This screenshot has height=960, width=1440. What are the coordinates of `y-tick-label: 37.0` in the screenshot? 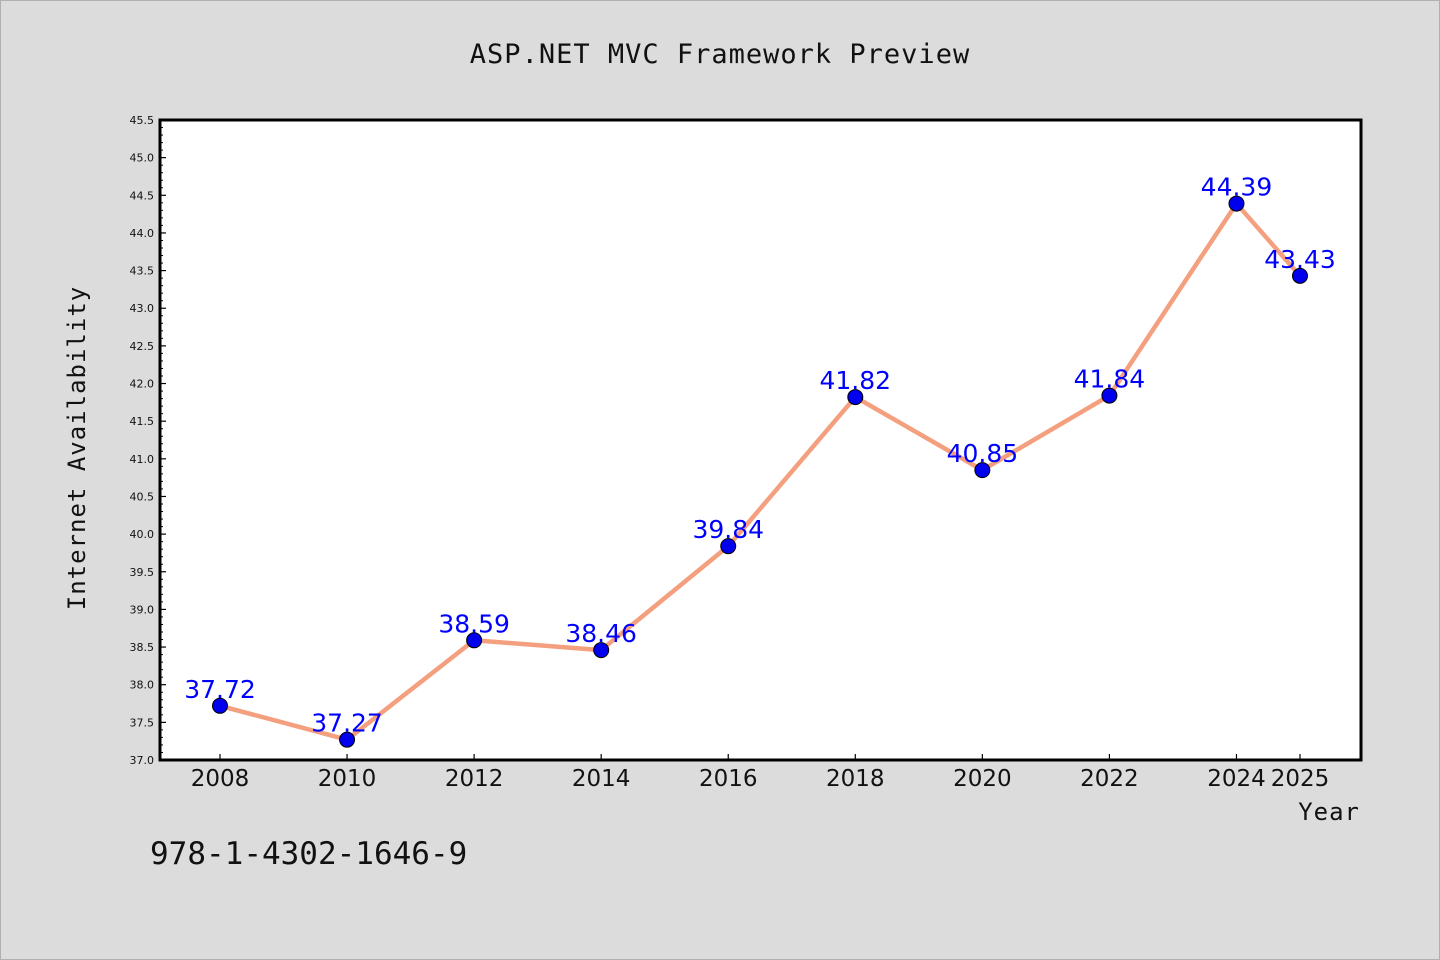 It's located at (142, 760).